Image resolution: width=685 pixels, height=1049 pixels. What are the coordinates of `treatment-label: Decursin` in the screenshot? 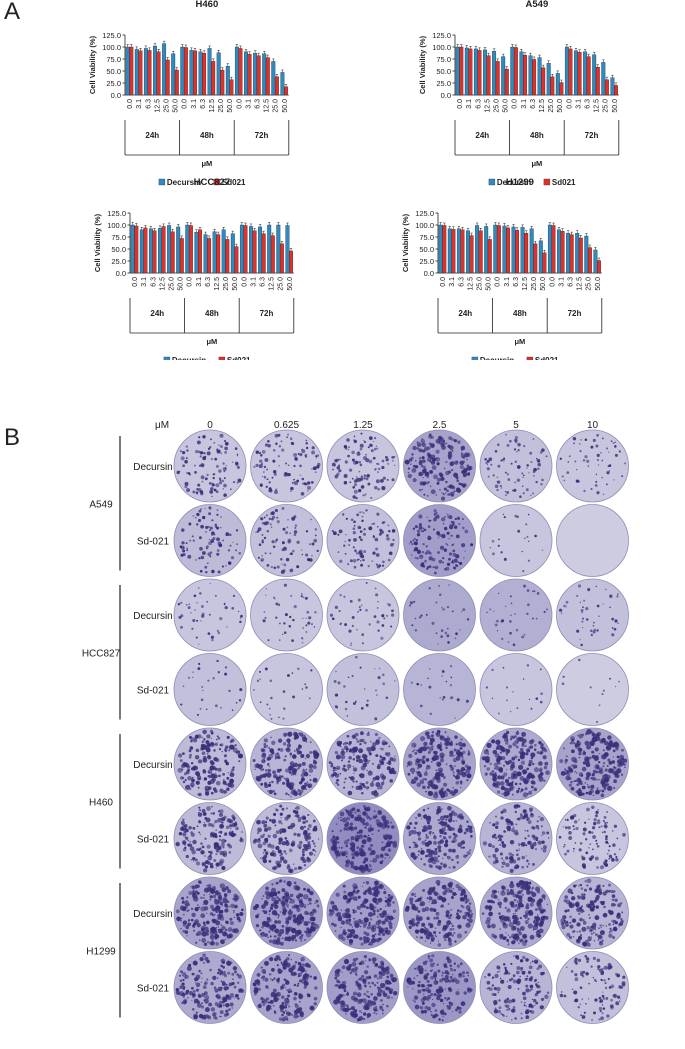 It's located at (152, 765).